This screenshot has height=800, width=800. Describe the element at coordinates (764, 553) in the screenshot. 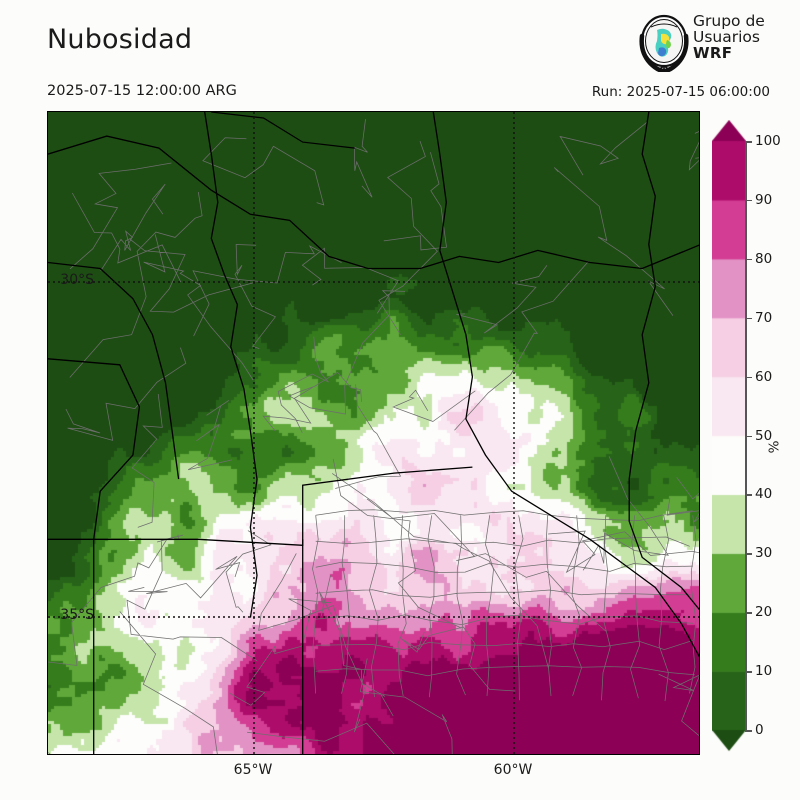

I see `colorbar-tick-label-30: 30` at that location.